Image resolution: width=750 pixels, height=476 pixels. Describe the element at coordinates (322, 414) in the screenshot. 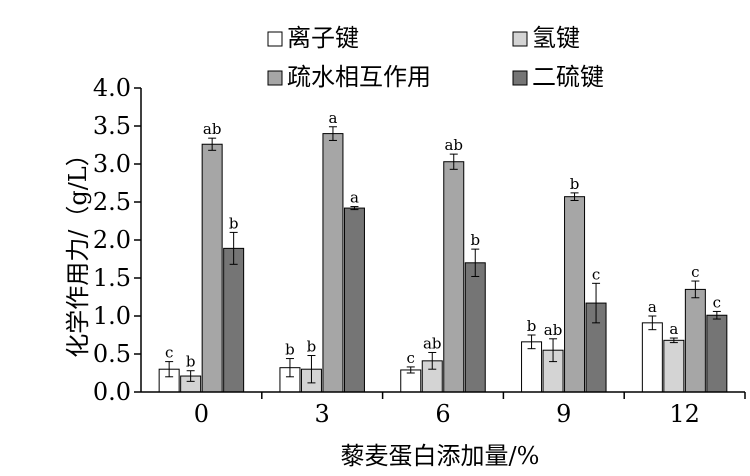

I see `x-tick-label: 3` at that location.